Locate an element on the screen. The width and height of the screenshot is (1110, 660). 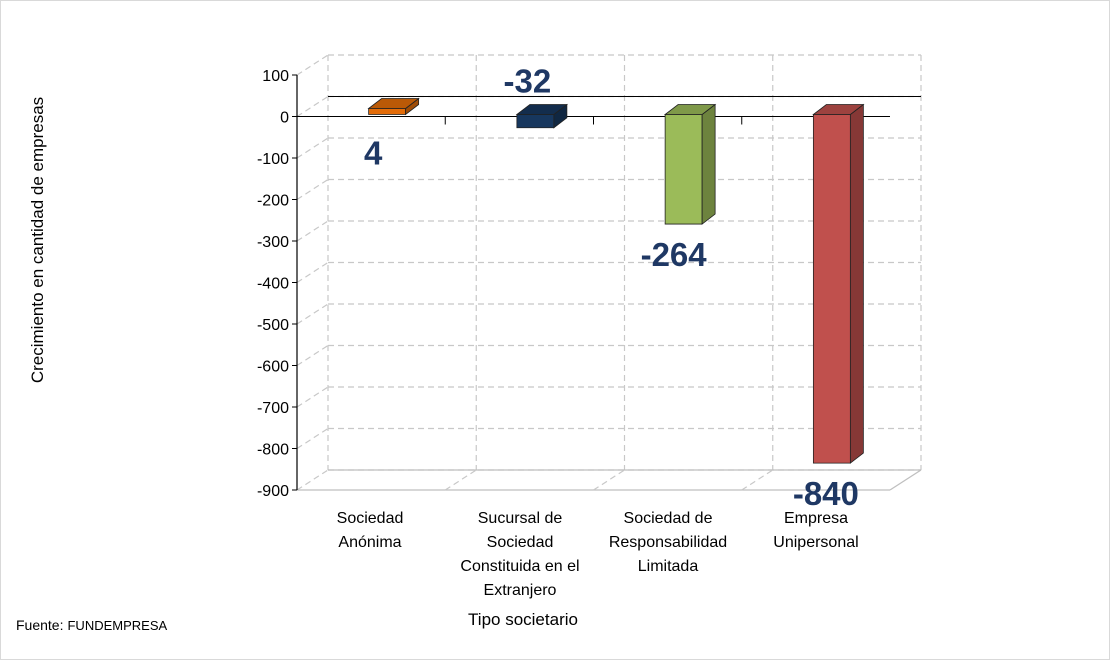
source-note: Fuente: FUNDEMPRESA is located at coordinates (91, 625).